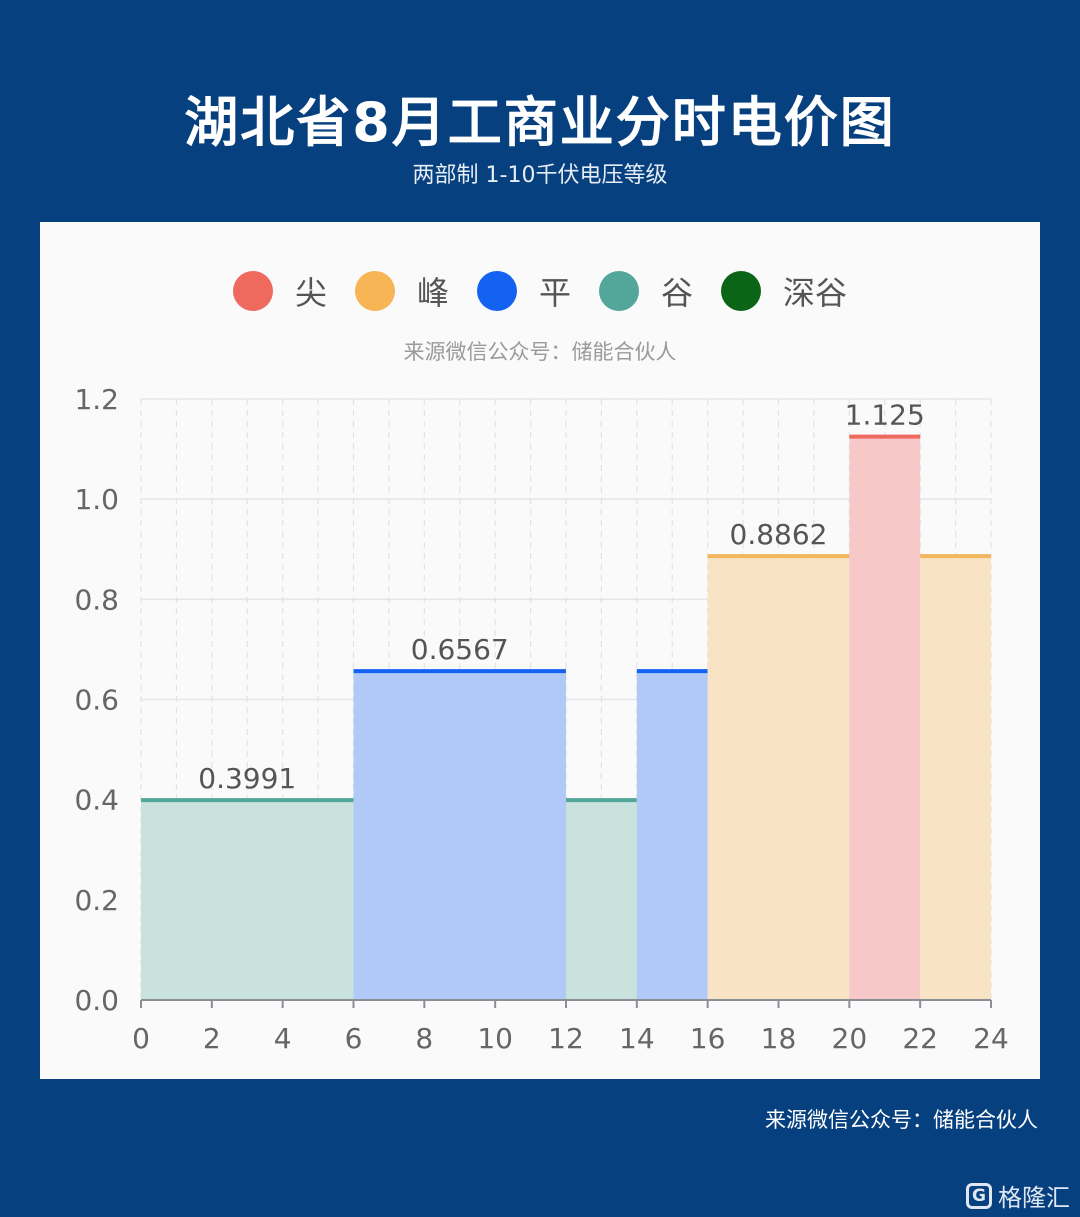 Image resolution: width=1080 pixels, height=1217 pixels. What do you see at coordinates (401, 291) in the screenshot?
I see `legend-item-peak: 峰` at bounding box center [401, 291].